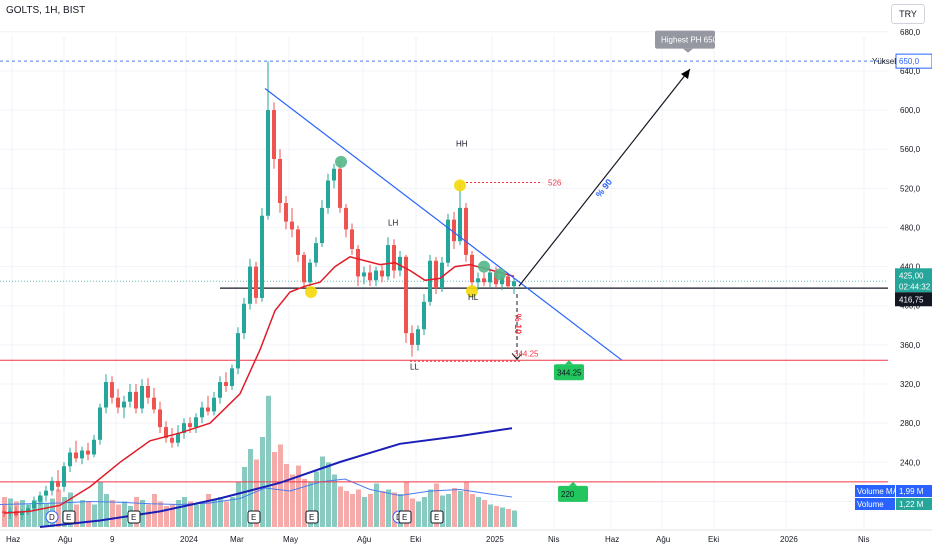  Describe the element at coordinates (554, 539) in the screenshot. I see `x-tick-label: Nis` at that location.